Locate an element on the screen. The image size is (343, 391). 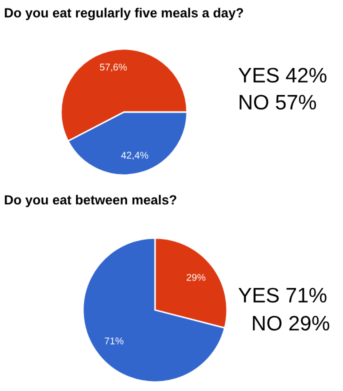
chart-title: Do you eat regularly five meals a day? is located at coordinates (124, 14).